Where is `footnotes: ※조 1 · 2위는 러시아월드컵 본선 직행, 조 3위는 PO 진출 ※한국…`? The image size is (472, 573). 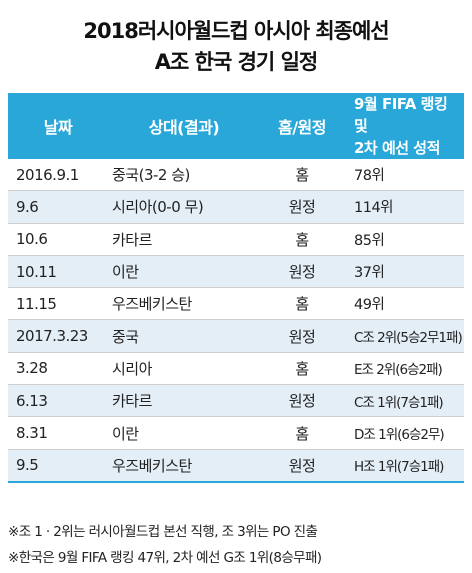
footnotes: ※조 1 · 2위는 러시아월드컵 본선 직행, 조 3위는 PO 진출 ※한국… is located at coordinates (238, 545).